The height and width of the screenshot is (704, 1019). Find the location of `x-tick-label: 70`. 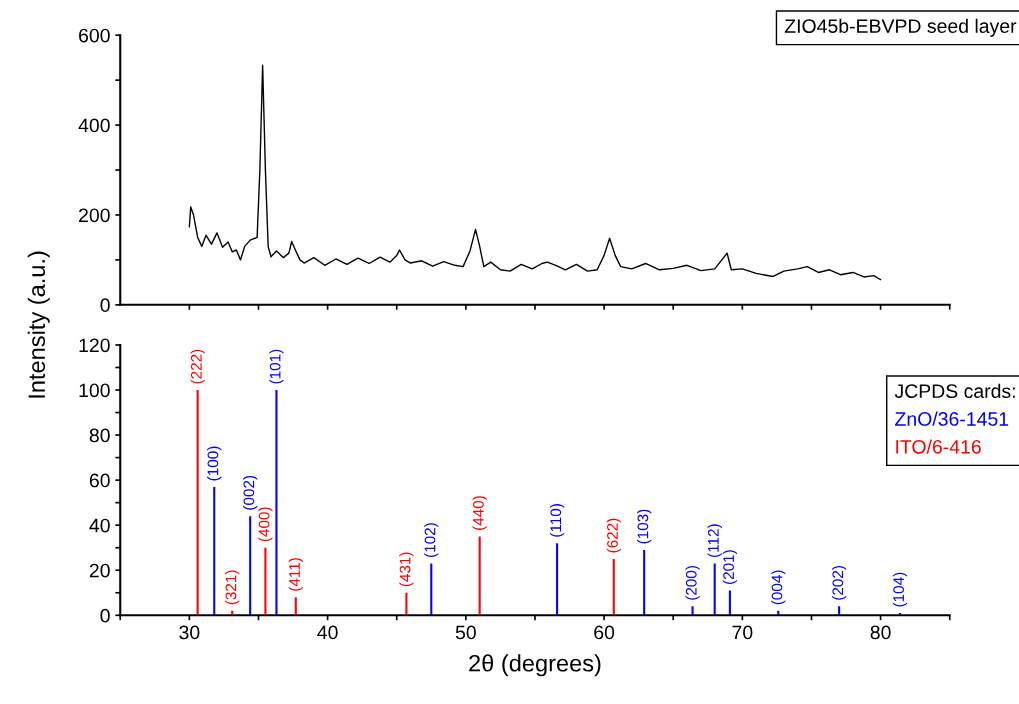

x-tick-label: 70 is located at coordinates (742, 632).